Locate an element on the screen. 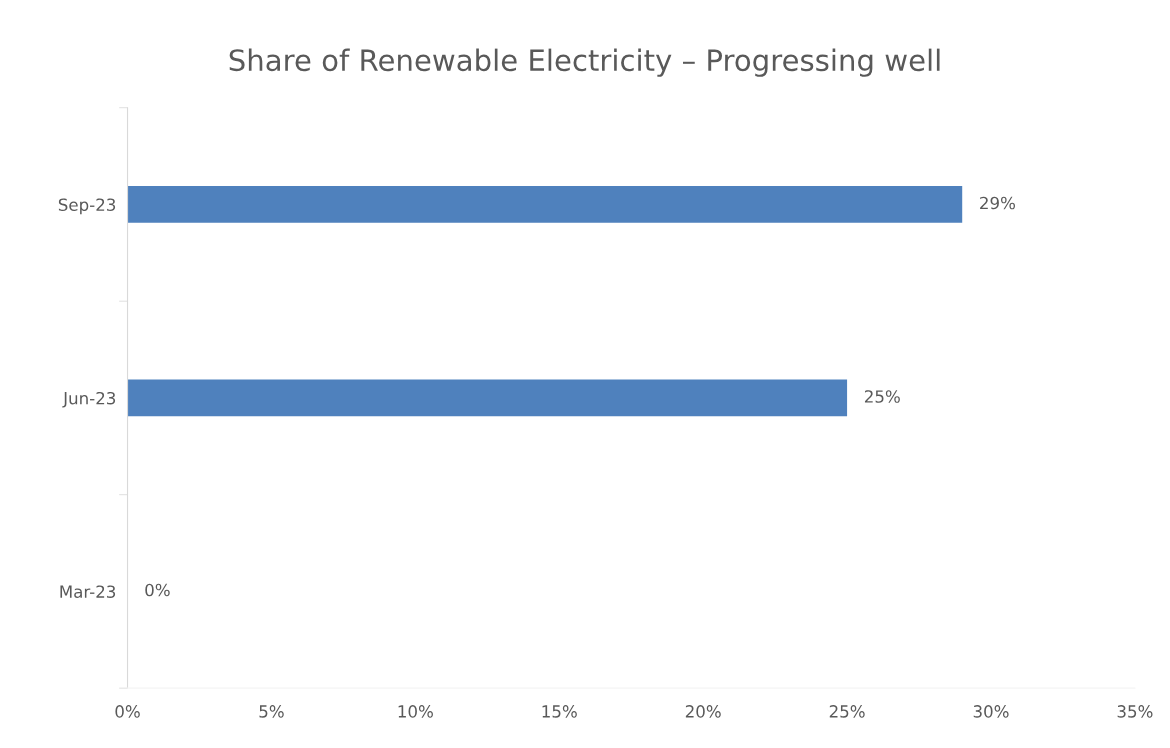  x-tick-label: 5% is located at coordinates (271, 711).